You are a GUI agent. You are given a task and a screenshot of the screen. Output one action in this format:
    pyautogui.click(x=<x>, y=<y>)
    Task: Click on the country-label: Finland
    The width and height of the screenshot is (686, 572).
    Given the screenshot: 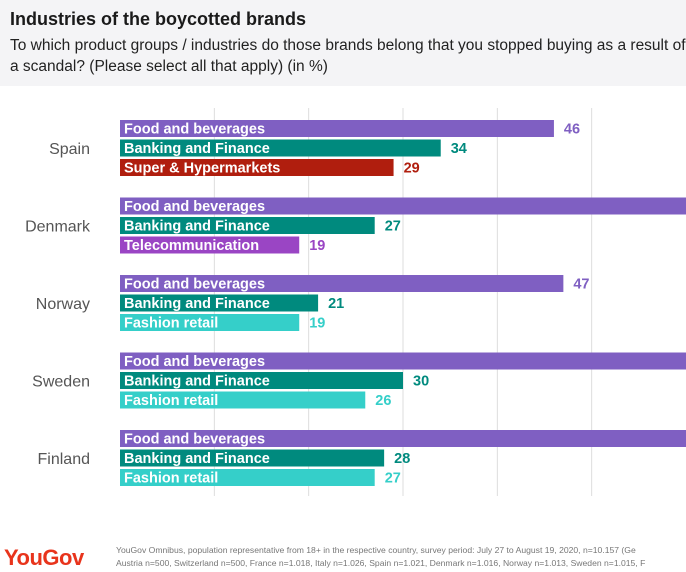 What is the action you would take?
    pyautogui.click(x=64, y=459)
    